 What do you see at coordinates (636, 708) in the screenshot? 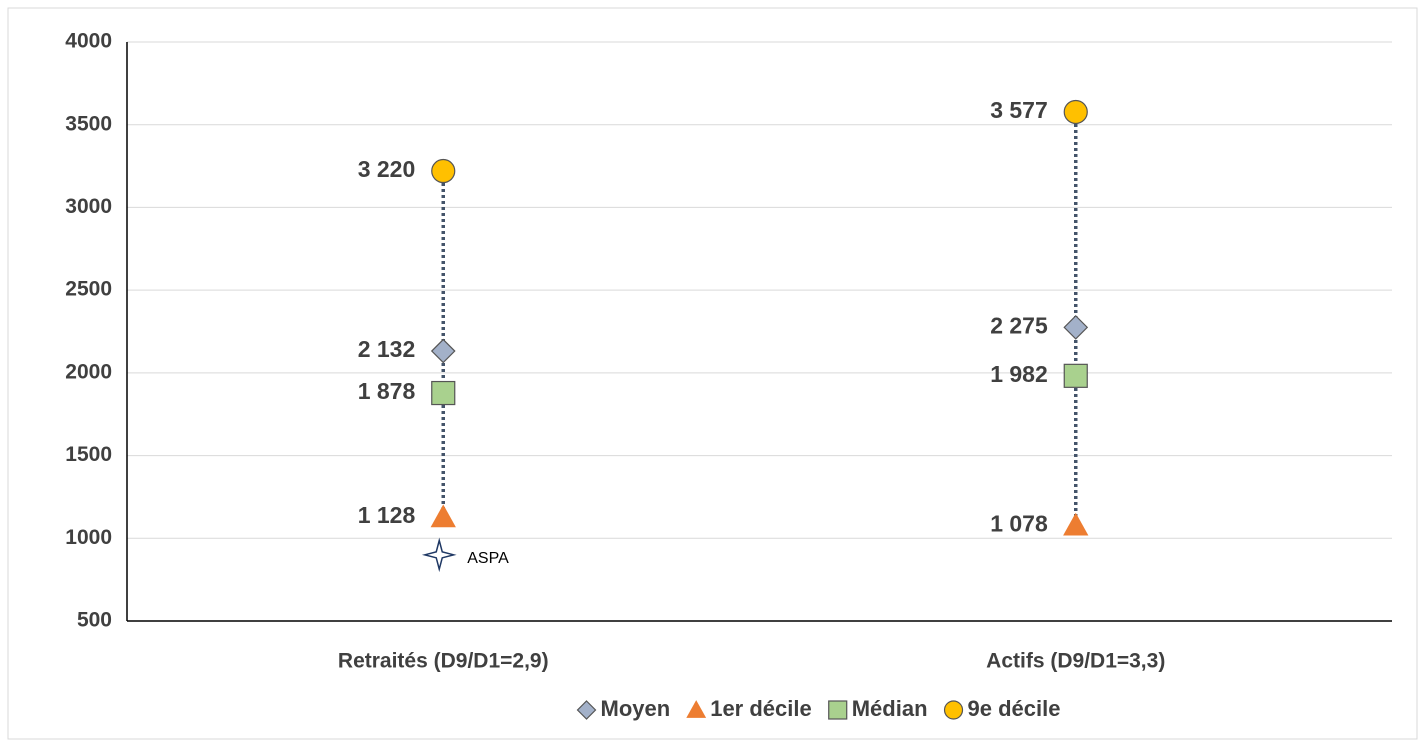
I see `legend-label: Moyen` at bounding box center [636, 708].